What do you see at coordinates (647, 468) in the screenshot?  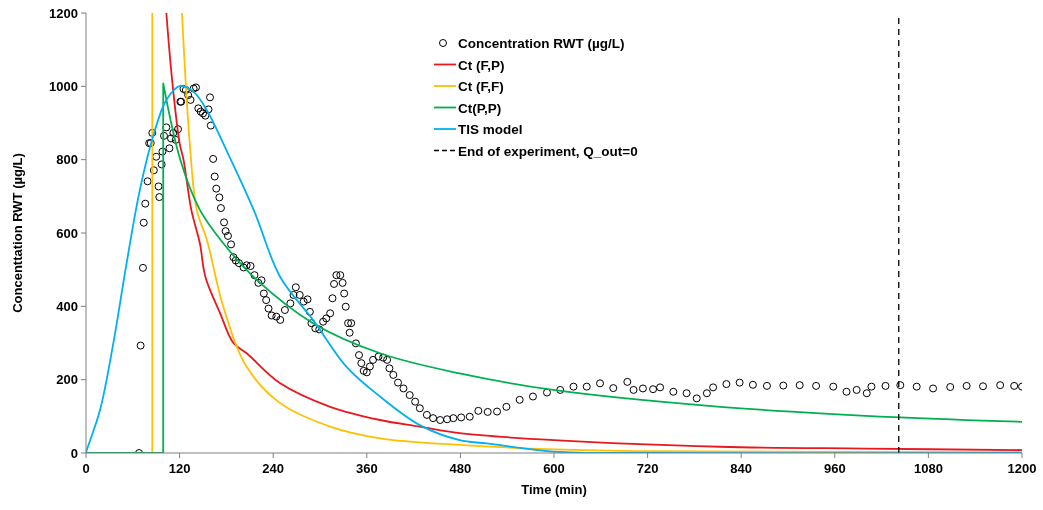 I see `x-tick-label: 720` at bounding box center [647, 468].